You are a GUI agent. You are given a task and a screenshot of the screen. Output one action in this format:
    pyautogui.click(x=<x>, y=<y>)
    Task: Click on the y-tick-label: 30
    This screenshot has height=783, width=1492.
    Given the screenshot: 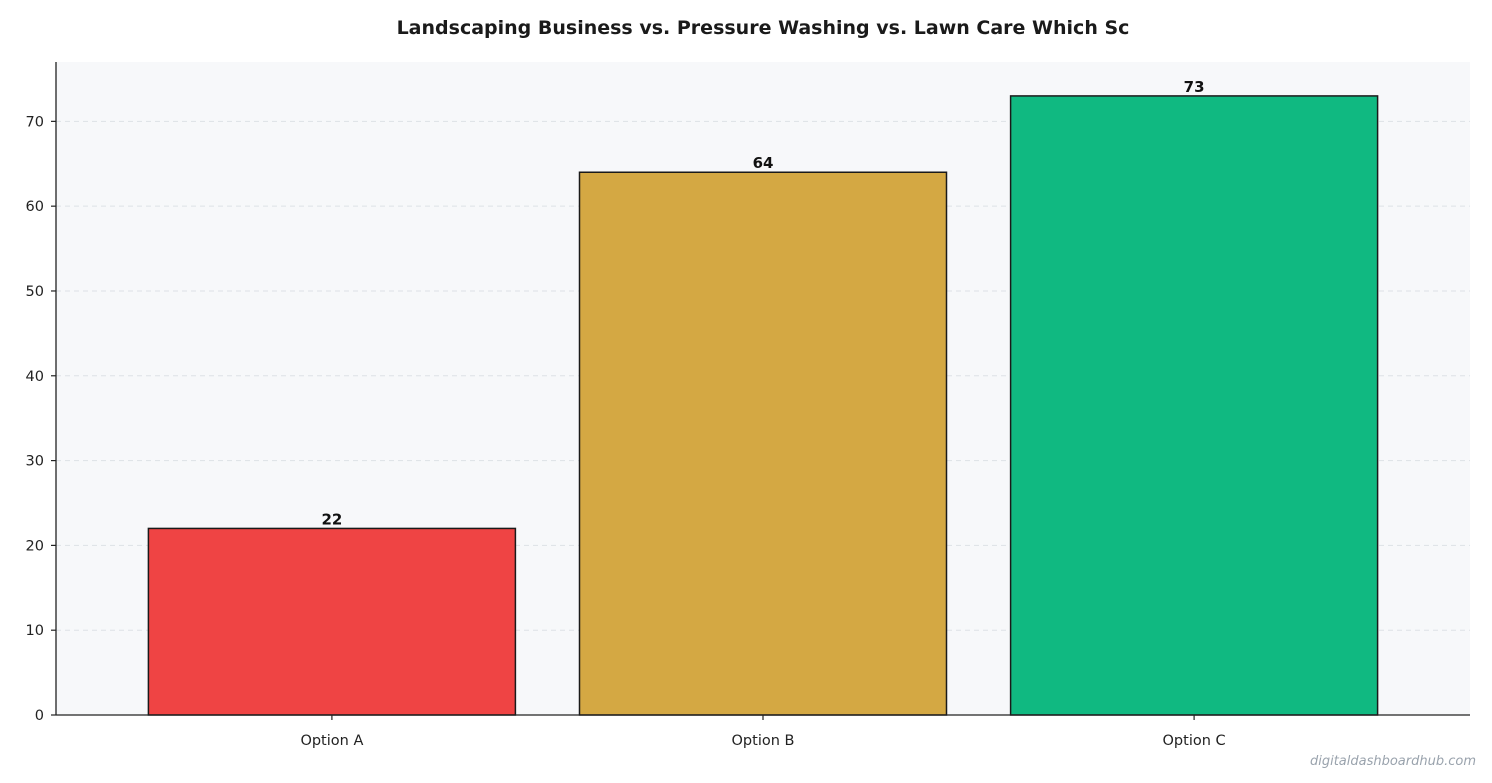 What is the action you would take?
    pyautogui.click(x=35, y=462)
    